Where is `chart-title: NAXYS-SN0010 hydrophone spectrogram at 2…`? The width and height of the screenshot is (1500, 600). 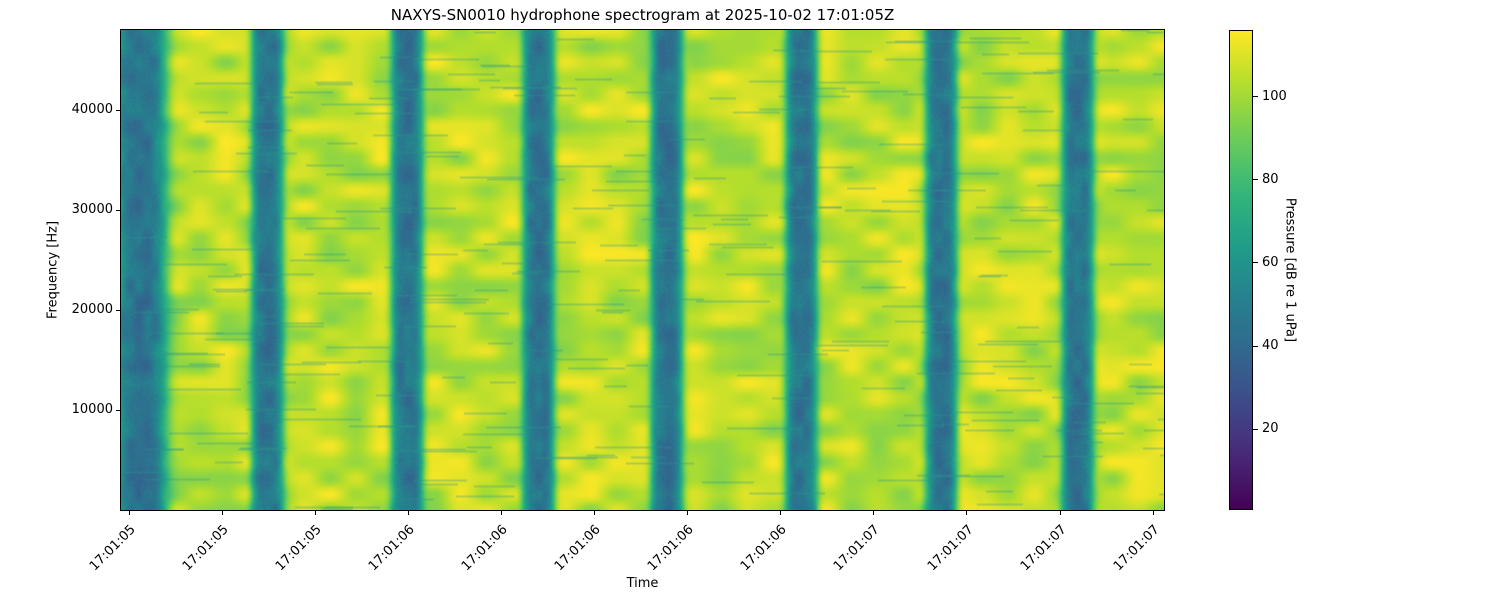 chart-title: NAXYS-SN0010 hydrophone spectrogram at 2… is located at coordinates (642, 15).